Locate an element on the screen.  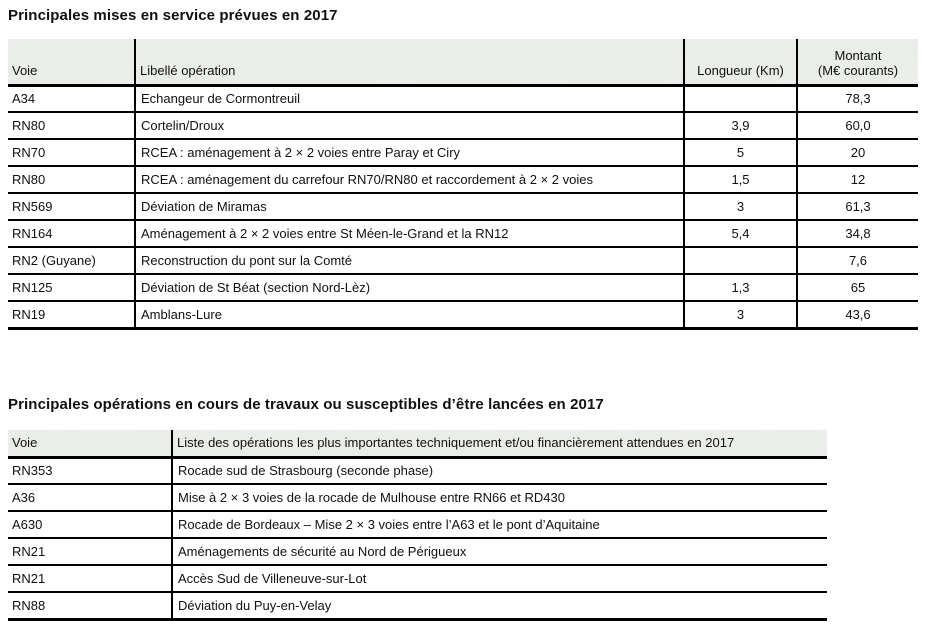
cell-longueur: 3,9 is located at coordinates (740, 125).